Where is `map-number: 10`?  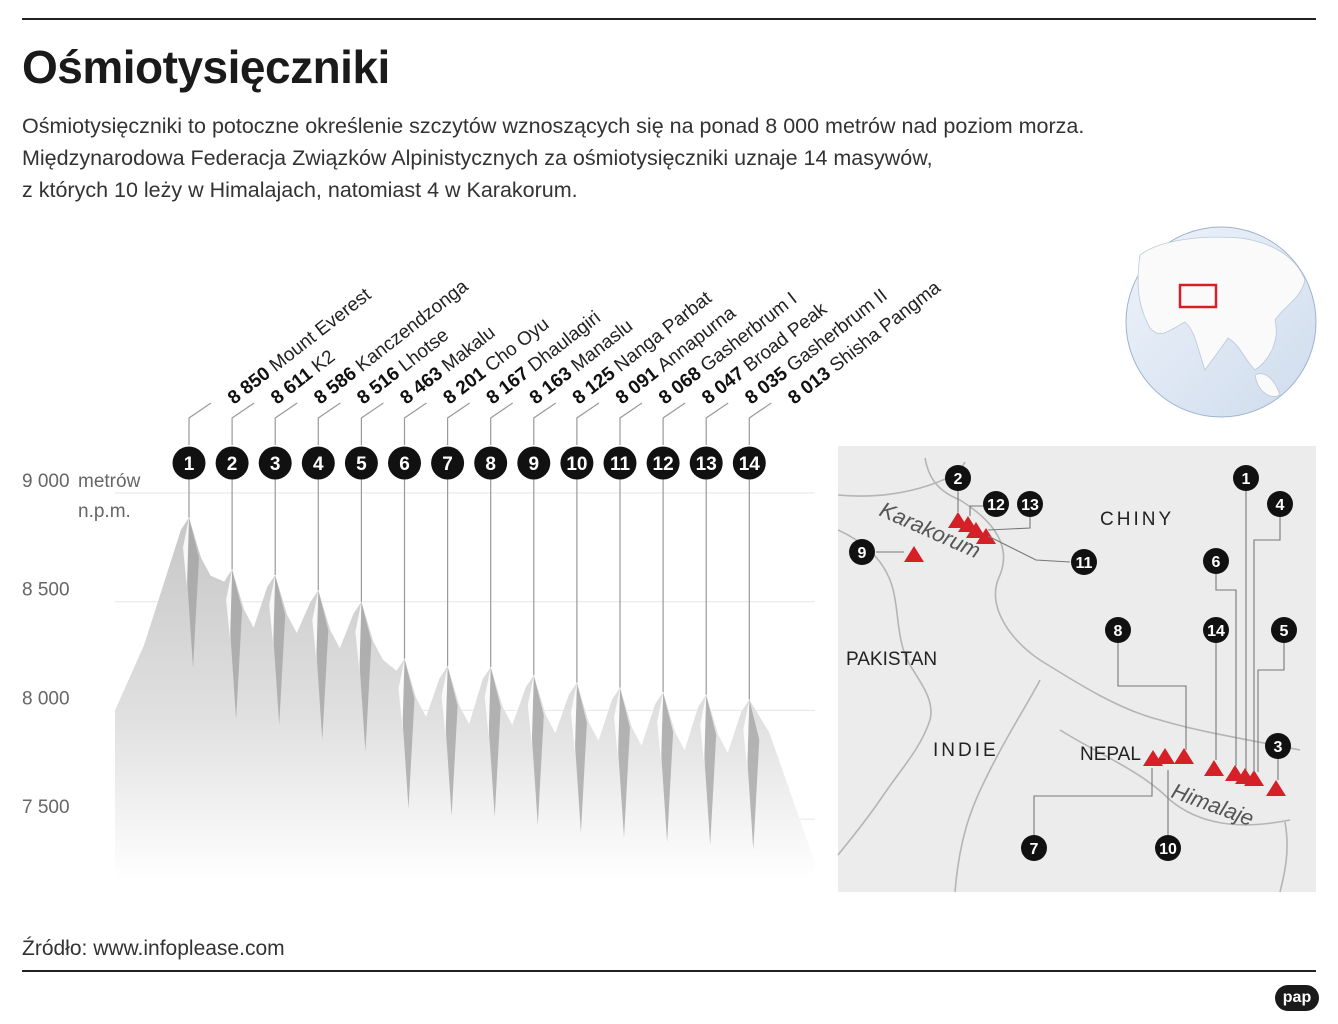 map-number: 10 is located at coordinates (1168, 849).